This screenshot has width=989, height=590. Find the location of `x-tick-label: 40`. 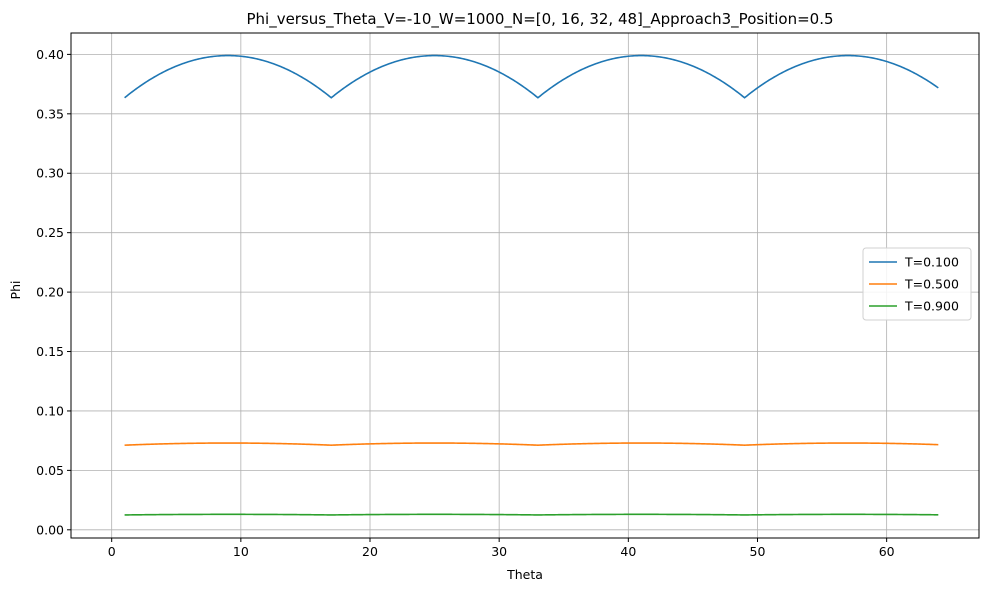

x-tick-label: 40 is located at coordinates (628, 551).